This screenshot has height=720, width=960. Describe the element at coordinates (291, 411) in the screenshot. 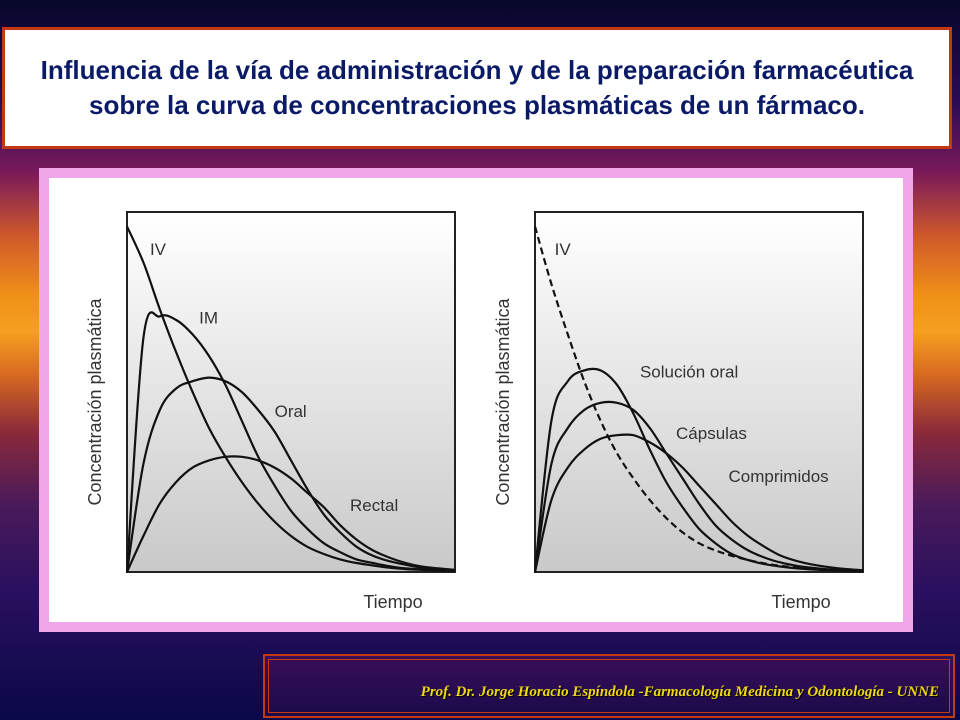

I see `curve-label: Oral` at that location.